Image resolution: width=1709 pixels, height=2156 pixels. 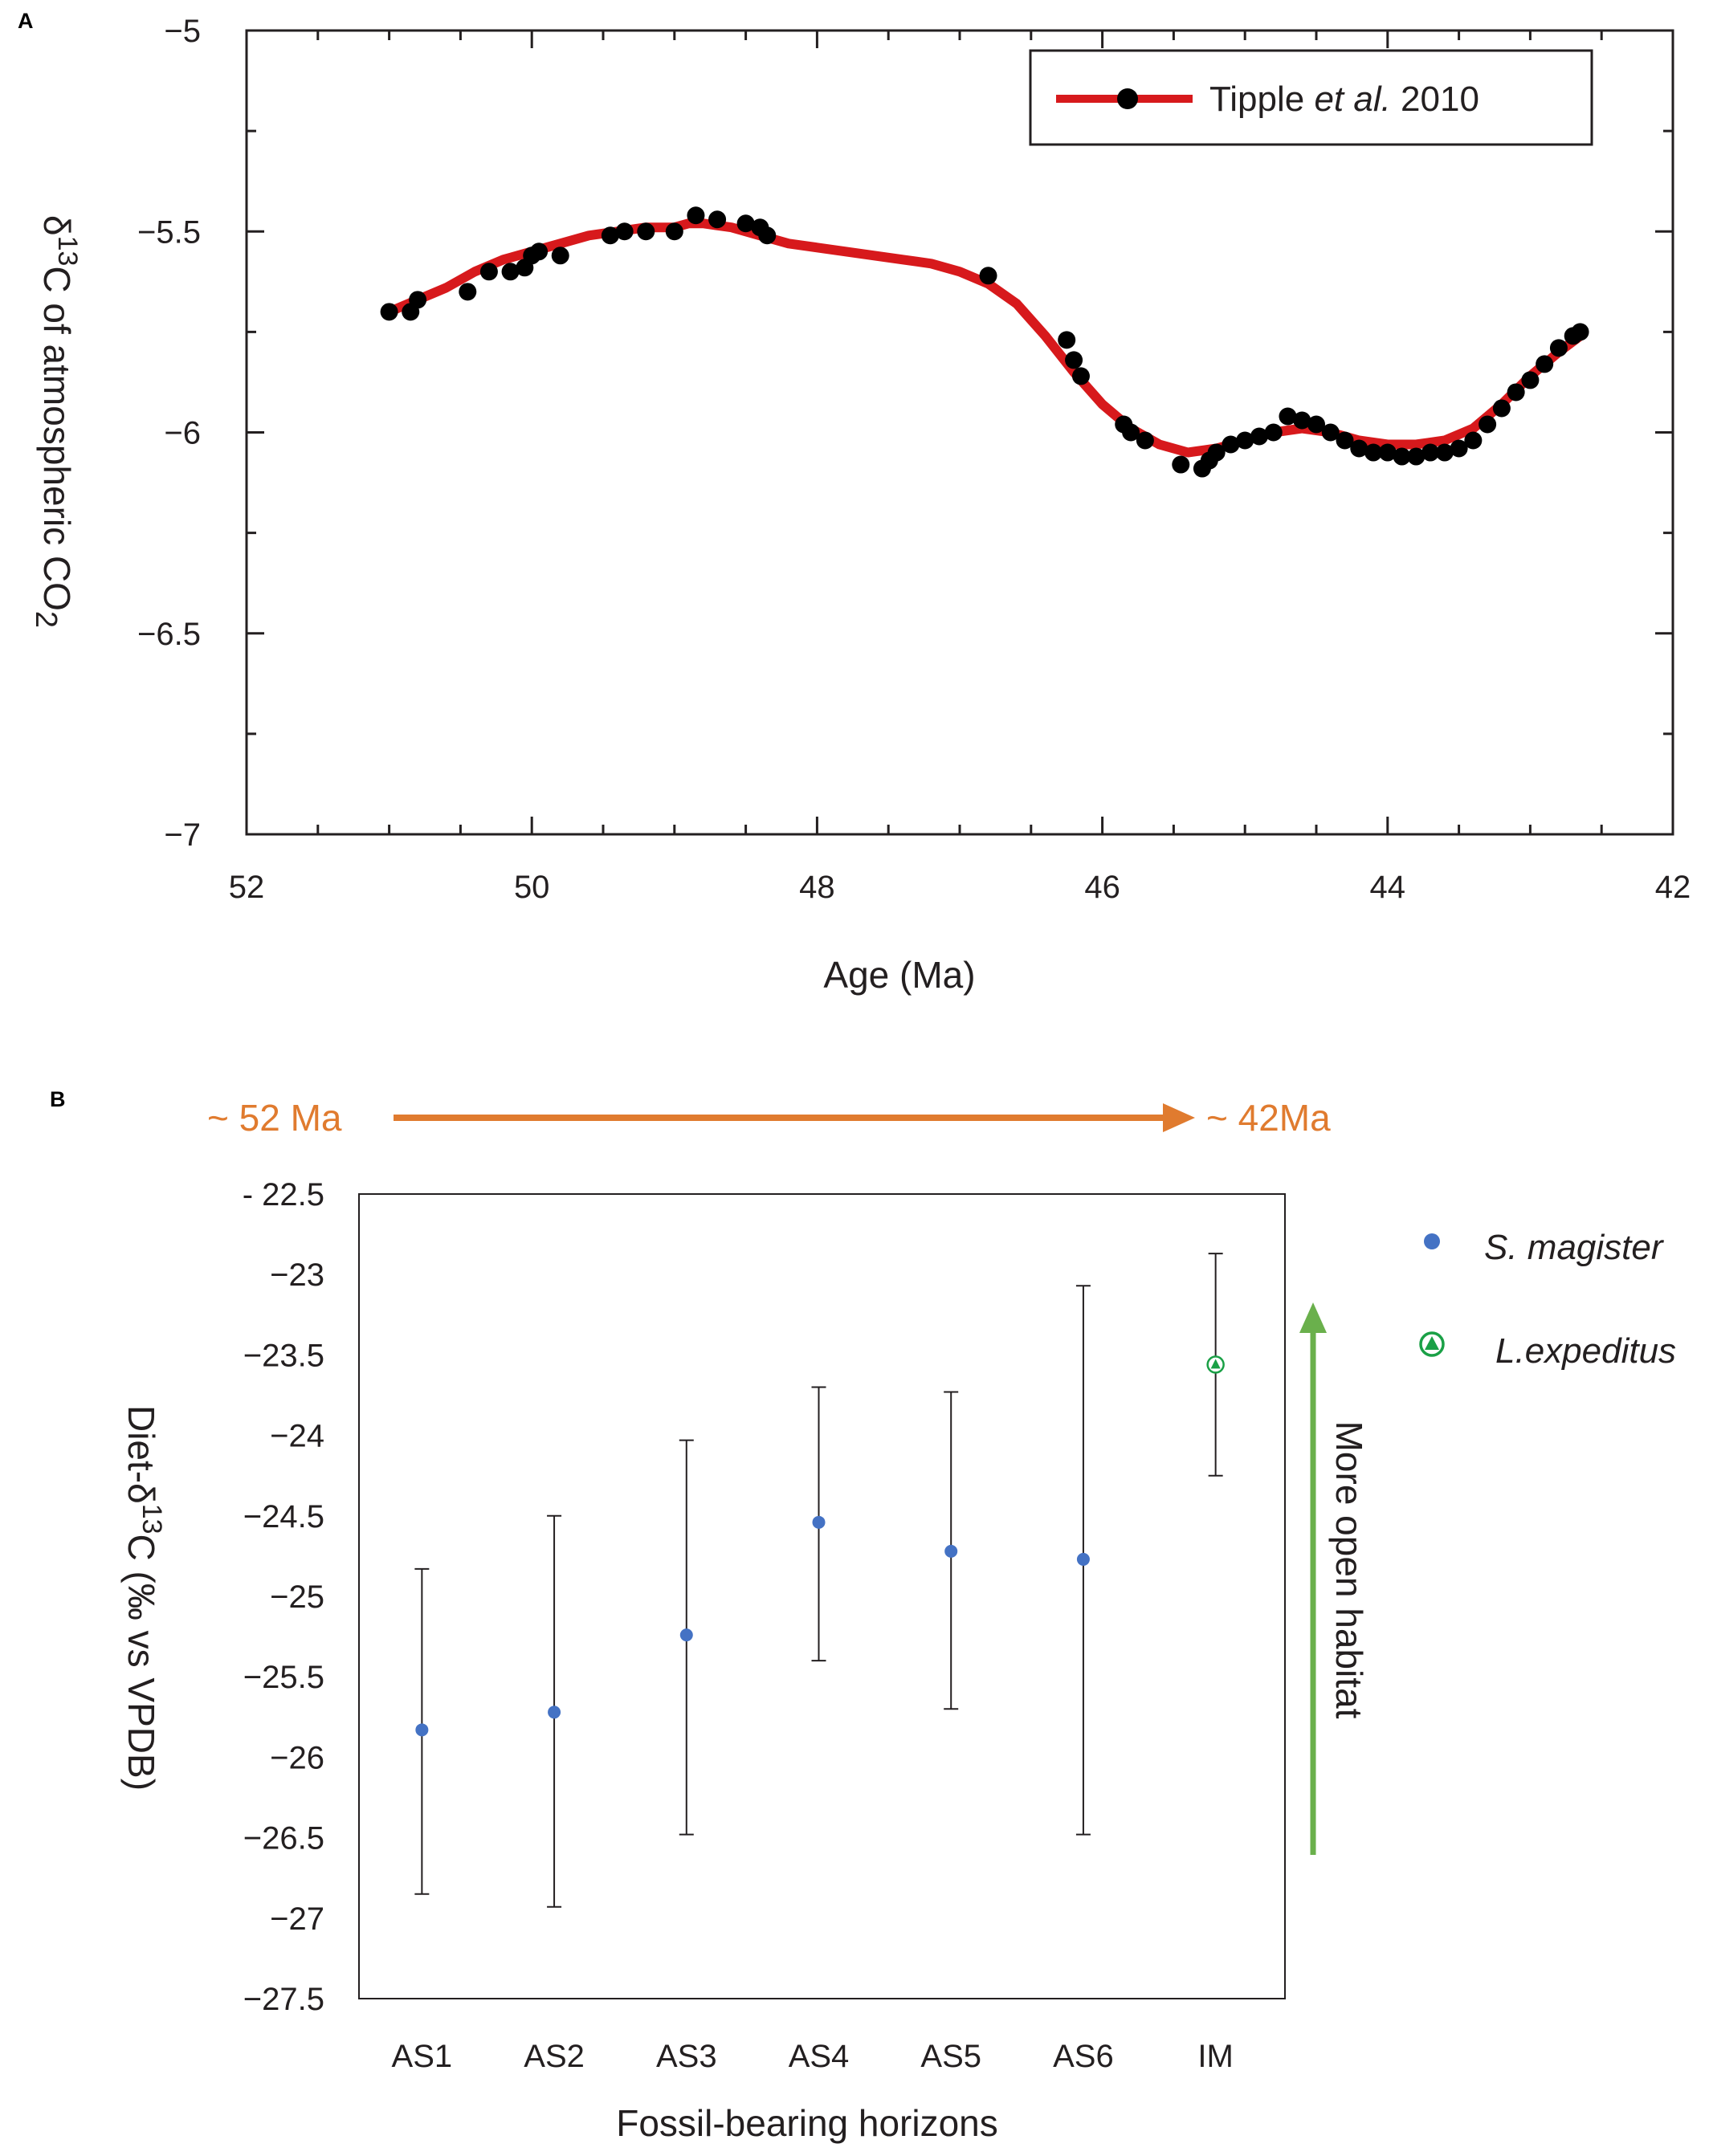 What do you see at coordinates (169, 635) in the screenshot?
I see `y-tick-label: −6.5` at bounding box center [169, 635].